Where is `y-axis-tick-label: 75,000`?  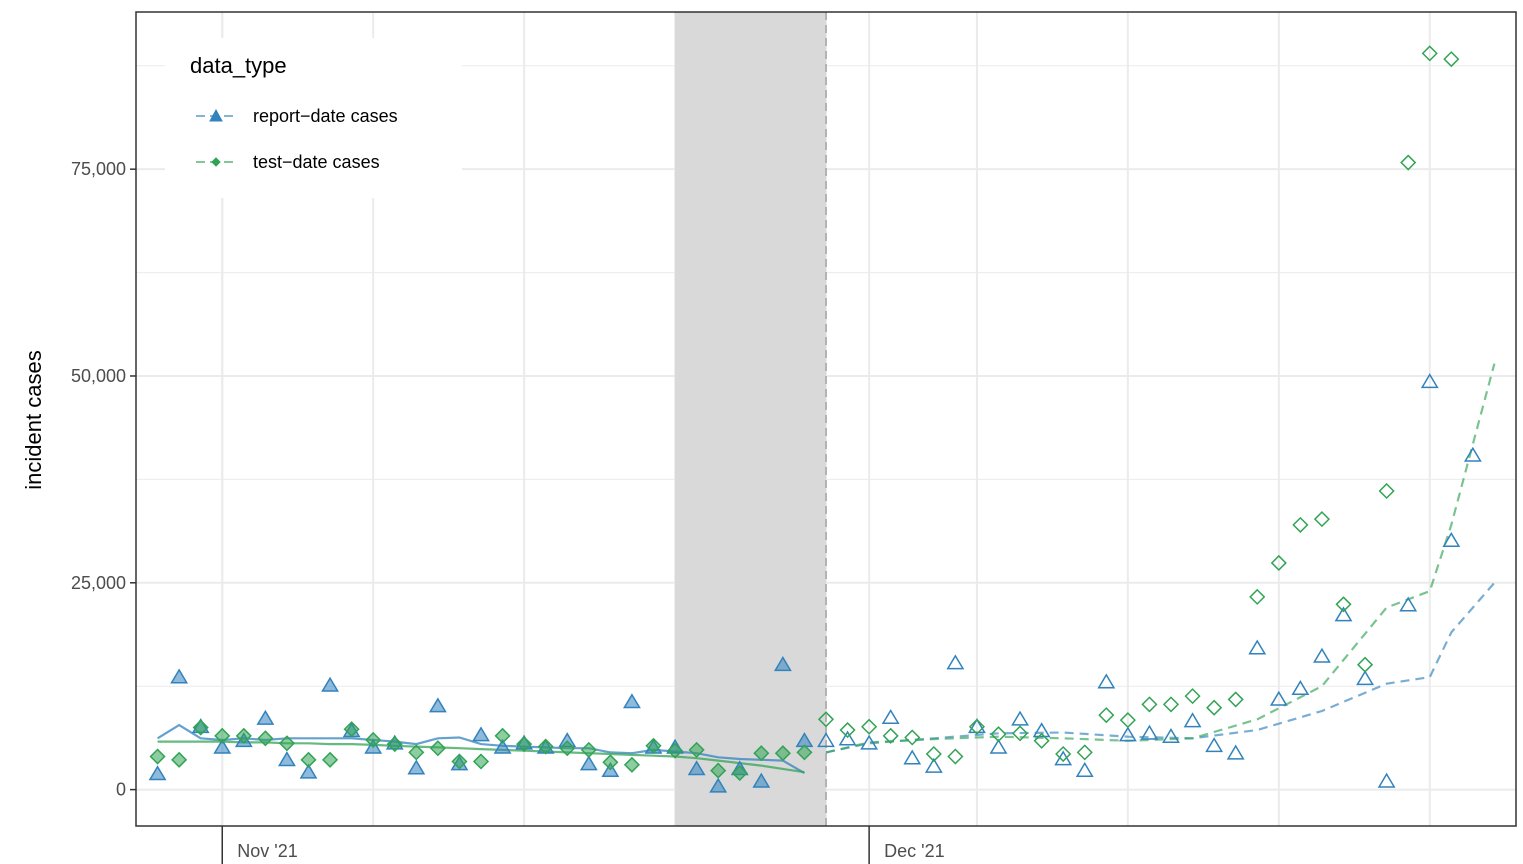
y-axis-tick-label: 75,000 is located at coordinates (98, 169).